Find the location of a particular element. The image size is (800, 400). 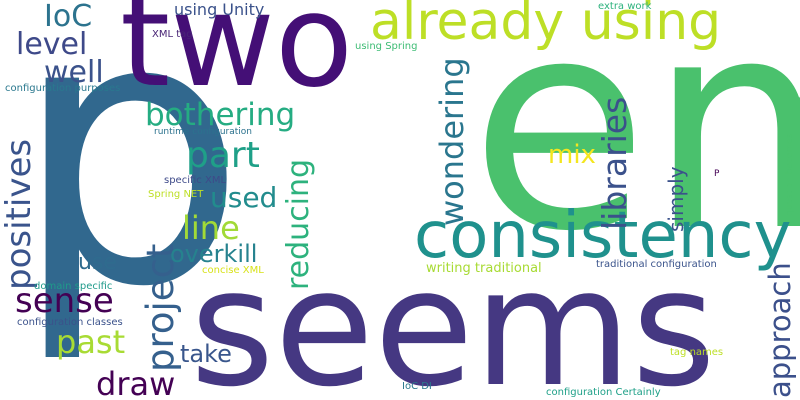

word: approach is located at coordinates (780, 330).